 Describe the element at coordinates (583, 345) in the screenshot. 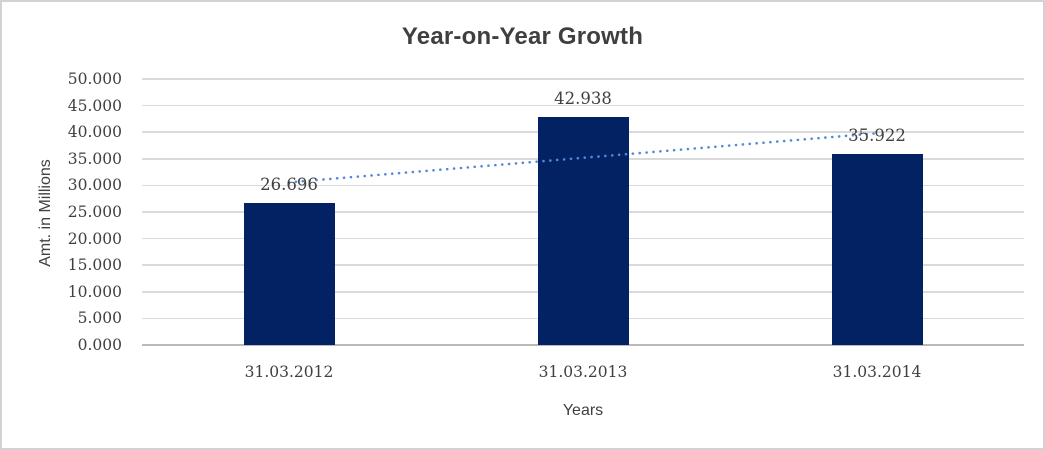

I see `x-axis-line` at that location.